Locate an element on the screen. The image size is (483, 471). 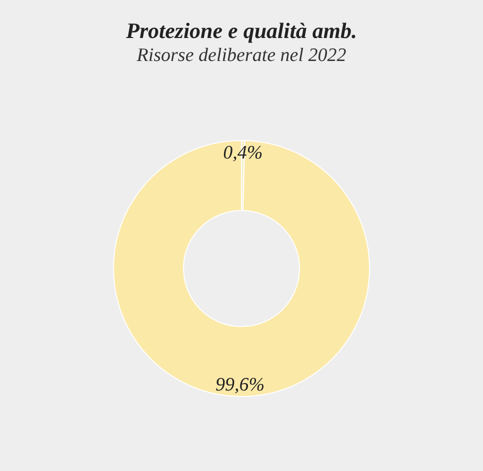
data-label: 0,4% is located at coordinates (243, 153).